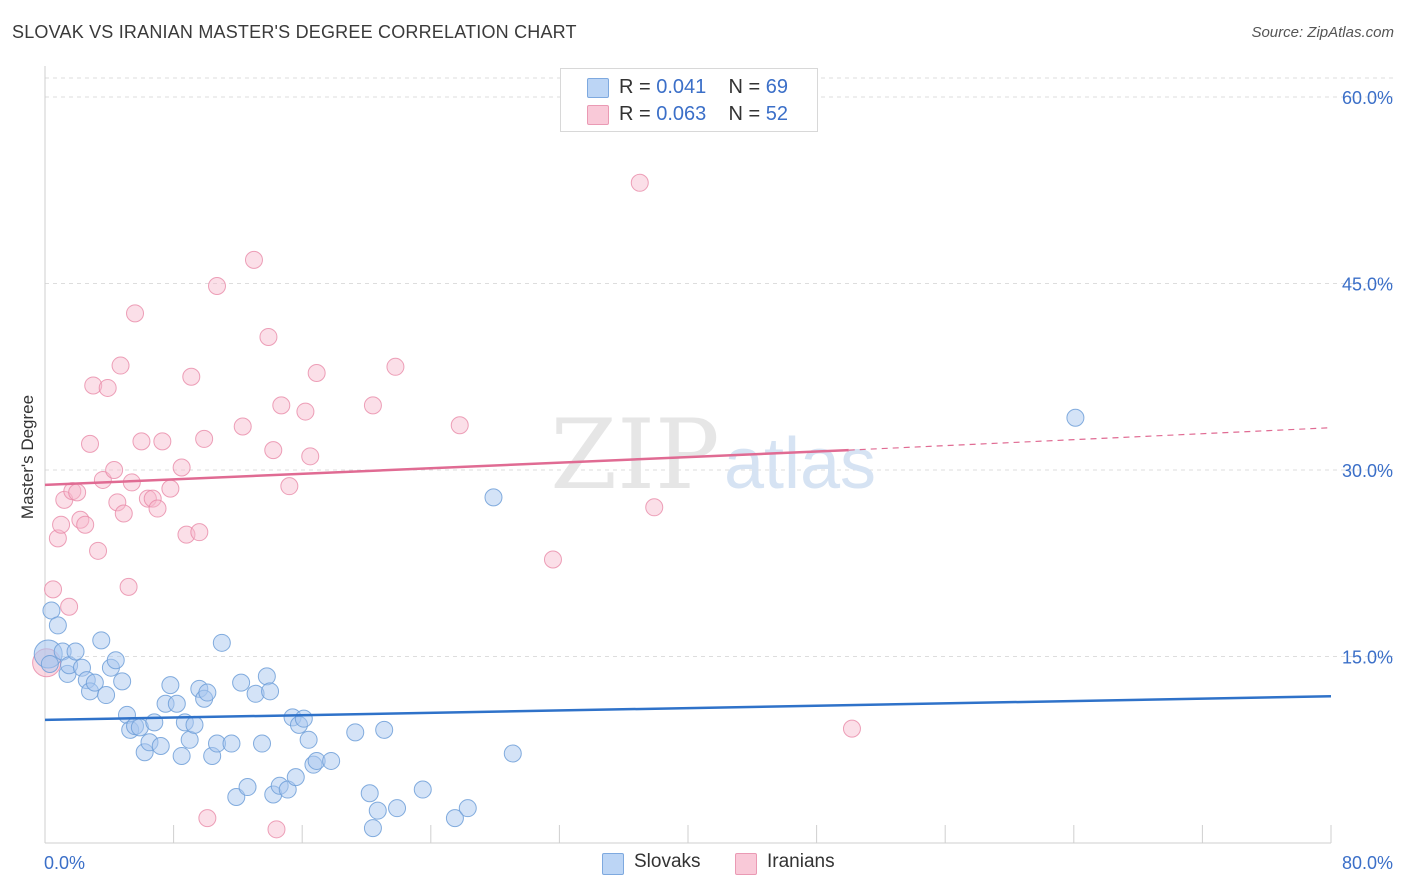  Describe the element at coordinates (681, 87) in the screenshot. I see `legend-r-value: 0.041` at that location.